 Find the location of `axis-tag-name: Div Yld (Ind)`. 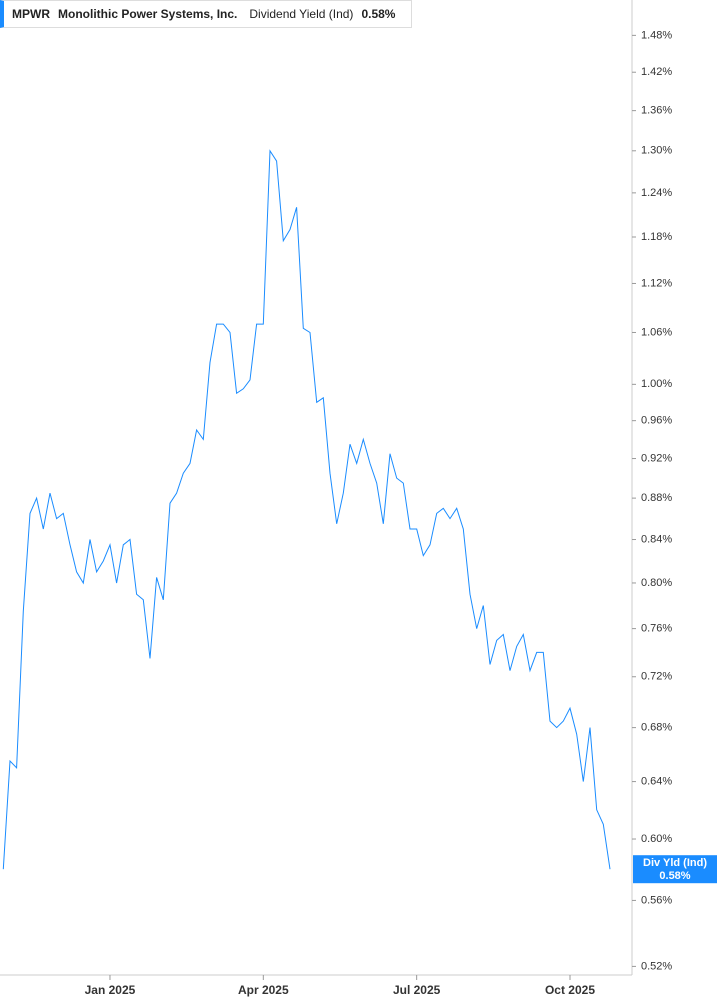

axis-tag-name: Div Yld (Ind) is located at coordinates (675, 863).